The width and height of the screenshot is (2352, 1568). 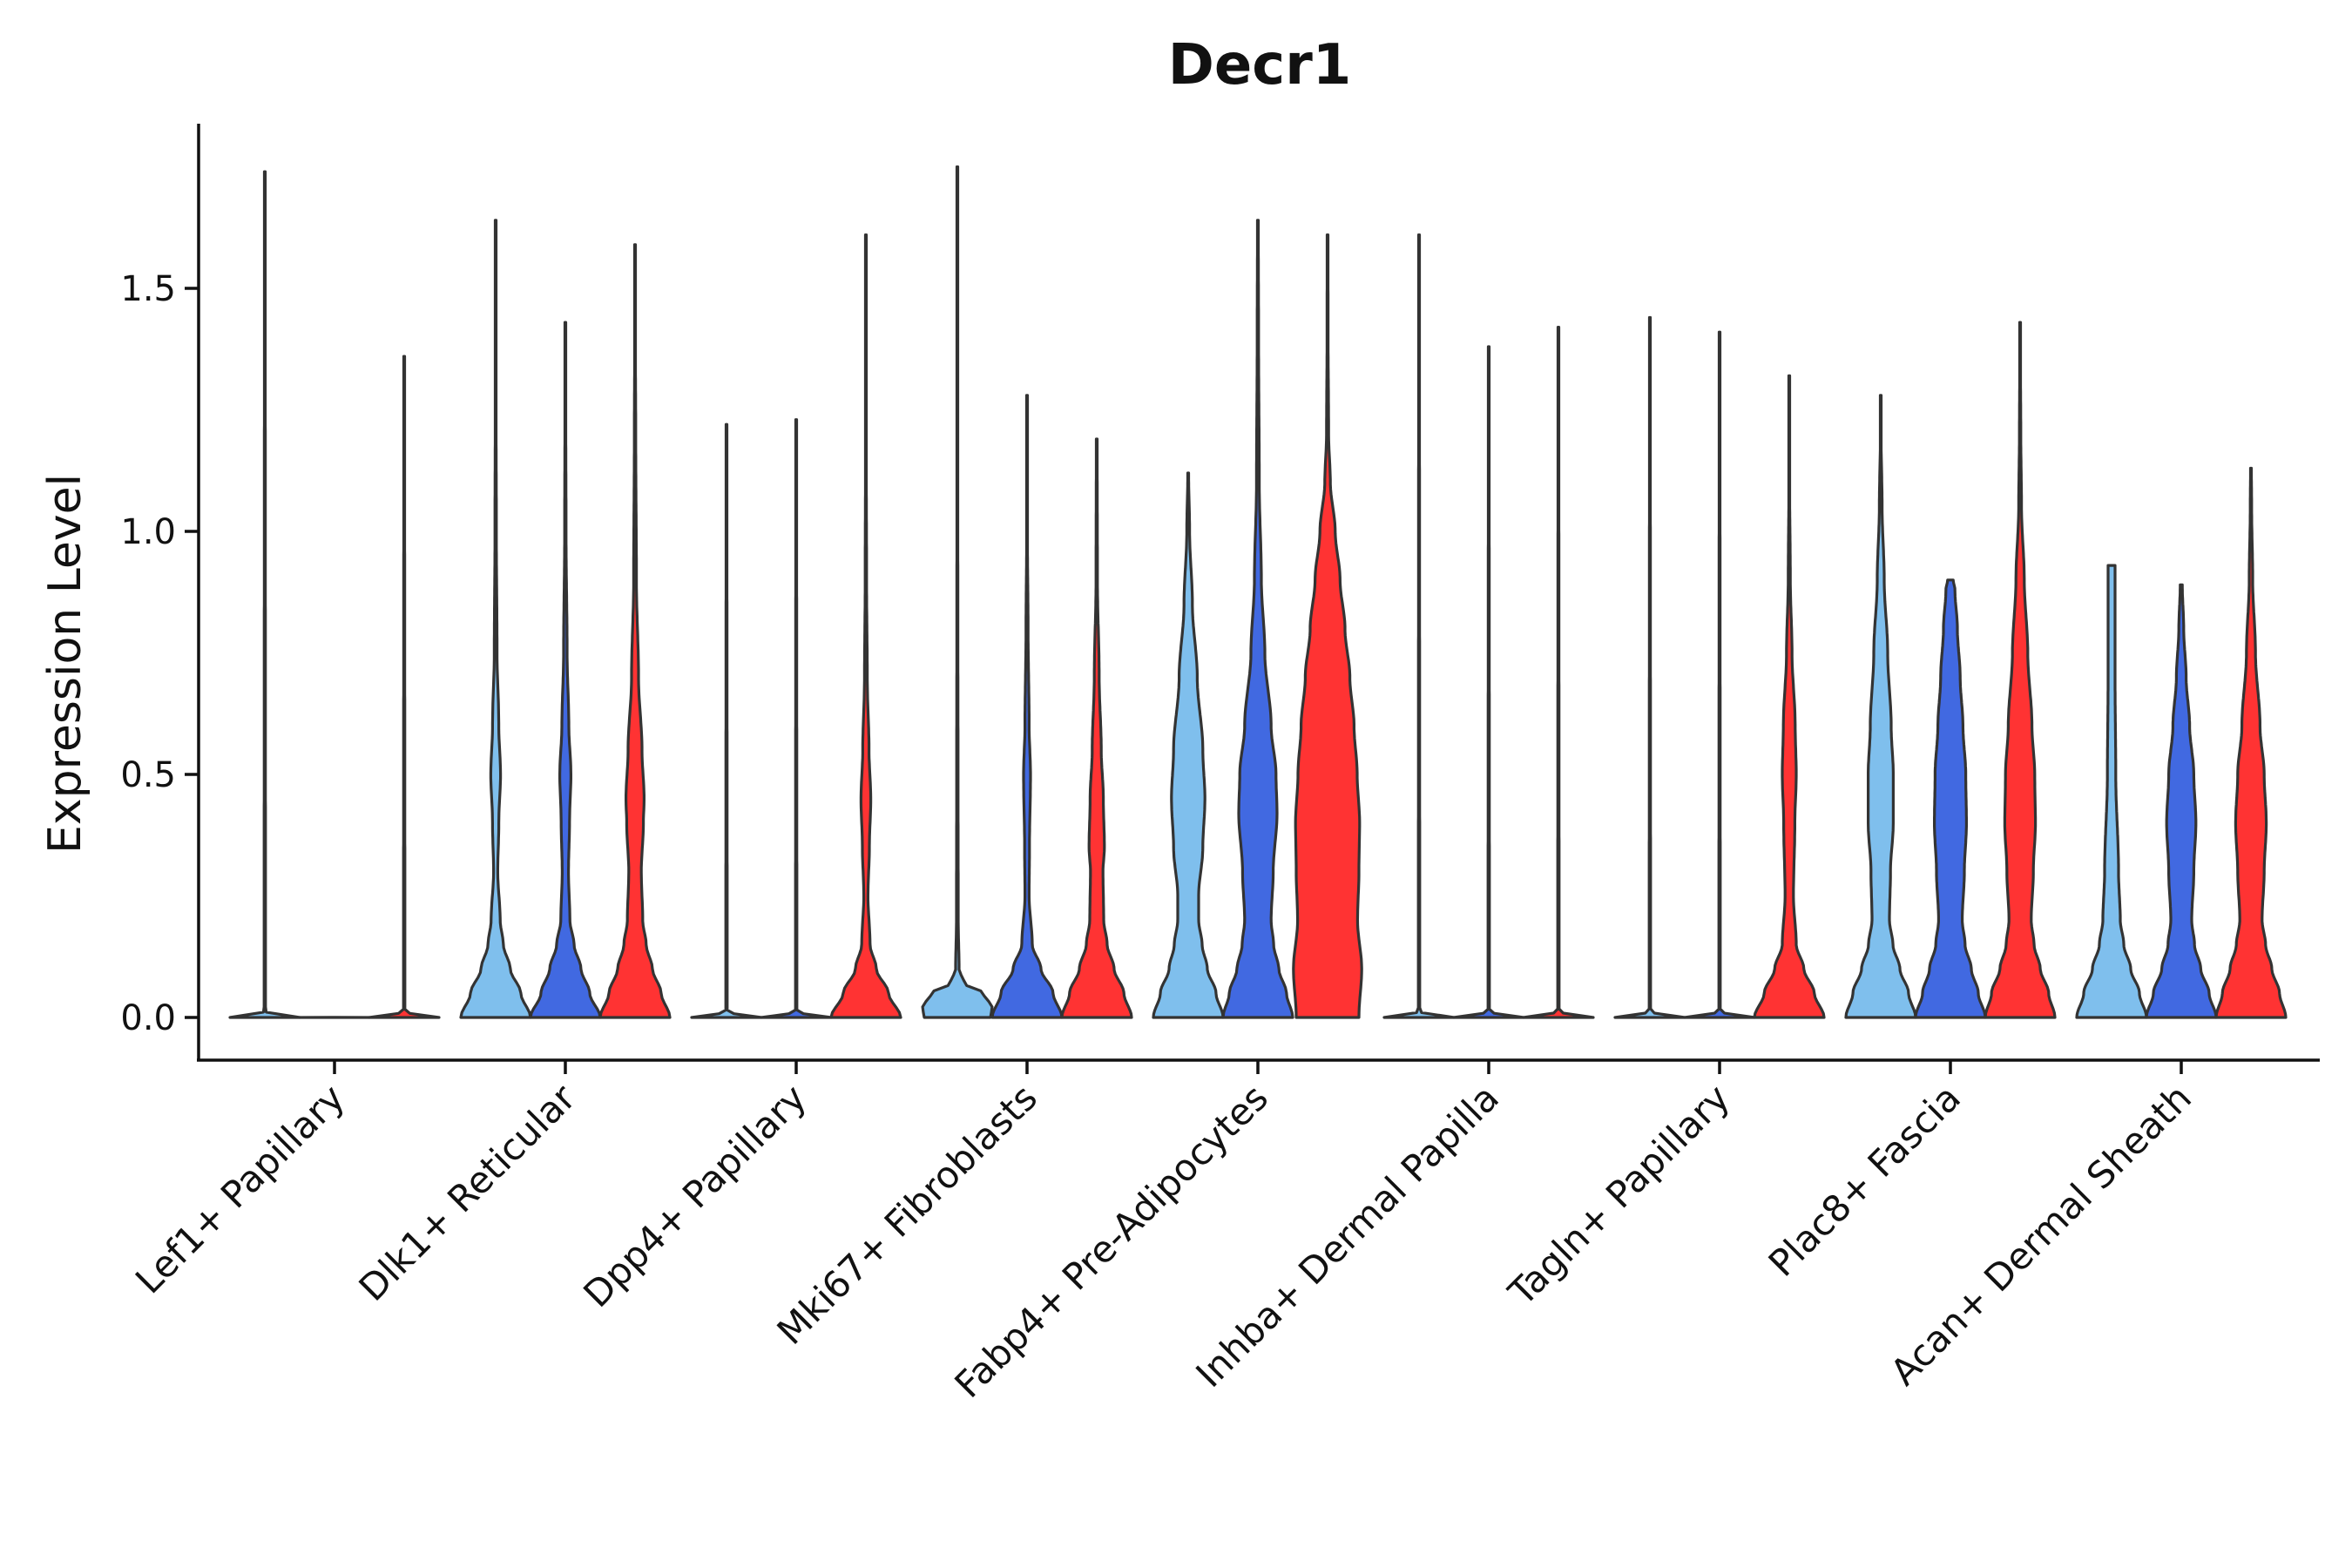 What do you see at coordinates (1865, 1180) in the screenshot?
I see `category-label: Plac8+ Fascia` at bounding box center [1865, 1180].